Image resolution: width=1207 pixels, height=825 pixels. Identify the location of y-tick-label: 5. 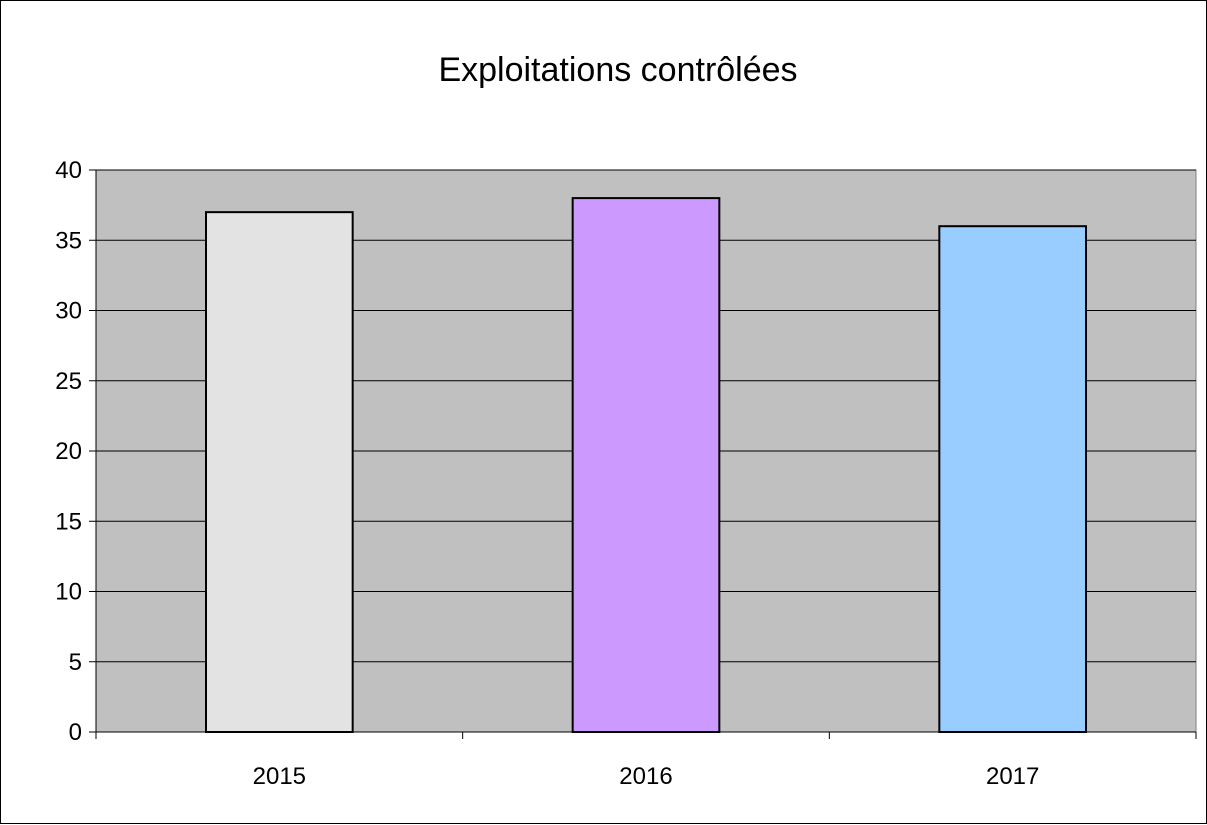
(75, 662).